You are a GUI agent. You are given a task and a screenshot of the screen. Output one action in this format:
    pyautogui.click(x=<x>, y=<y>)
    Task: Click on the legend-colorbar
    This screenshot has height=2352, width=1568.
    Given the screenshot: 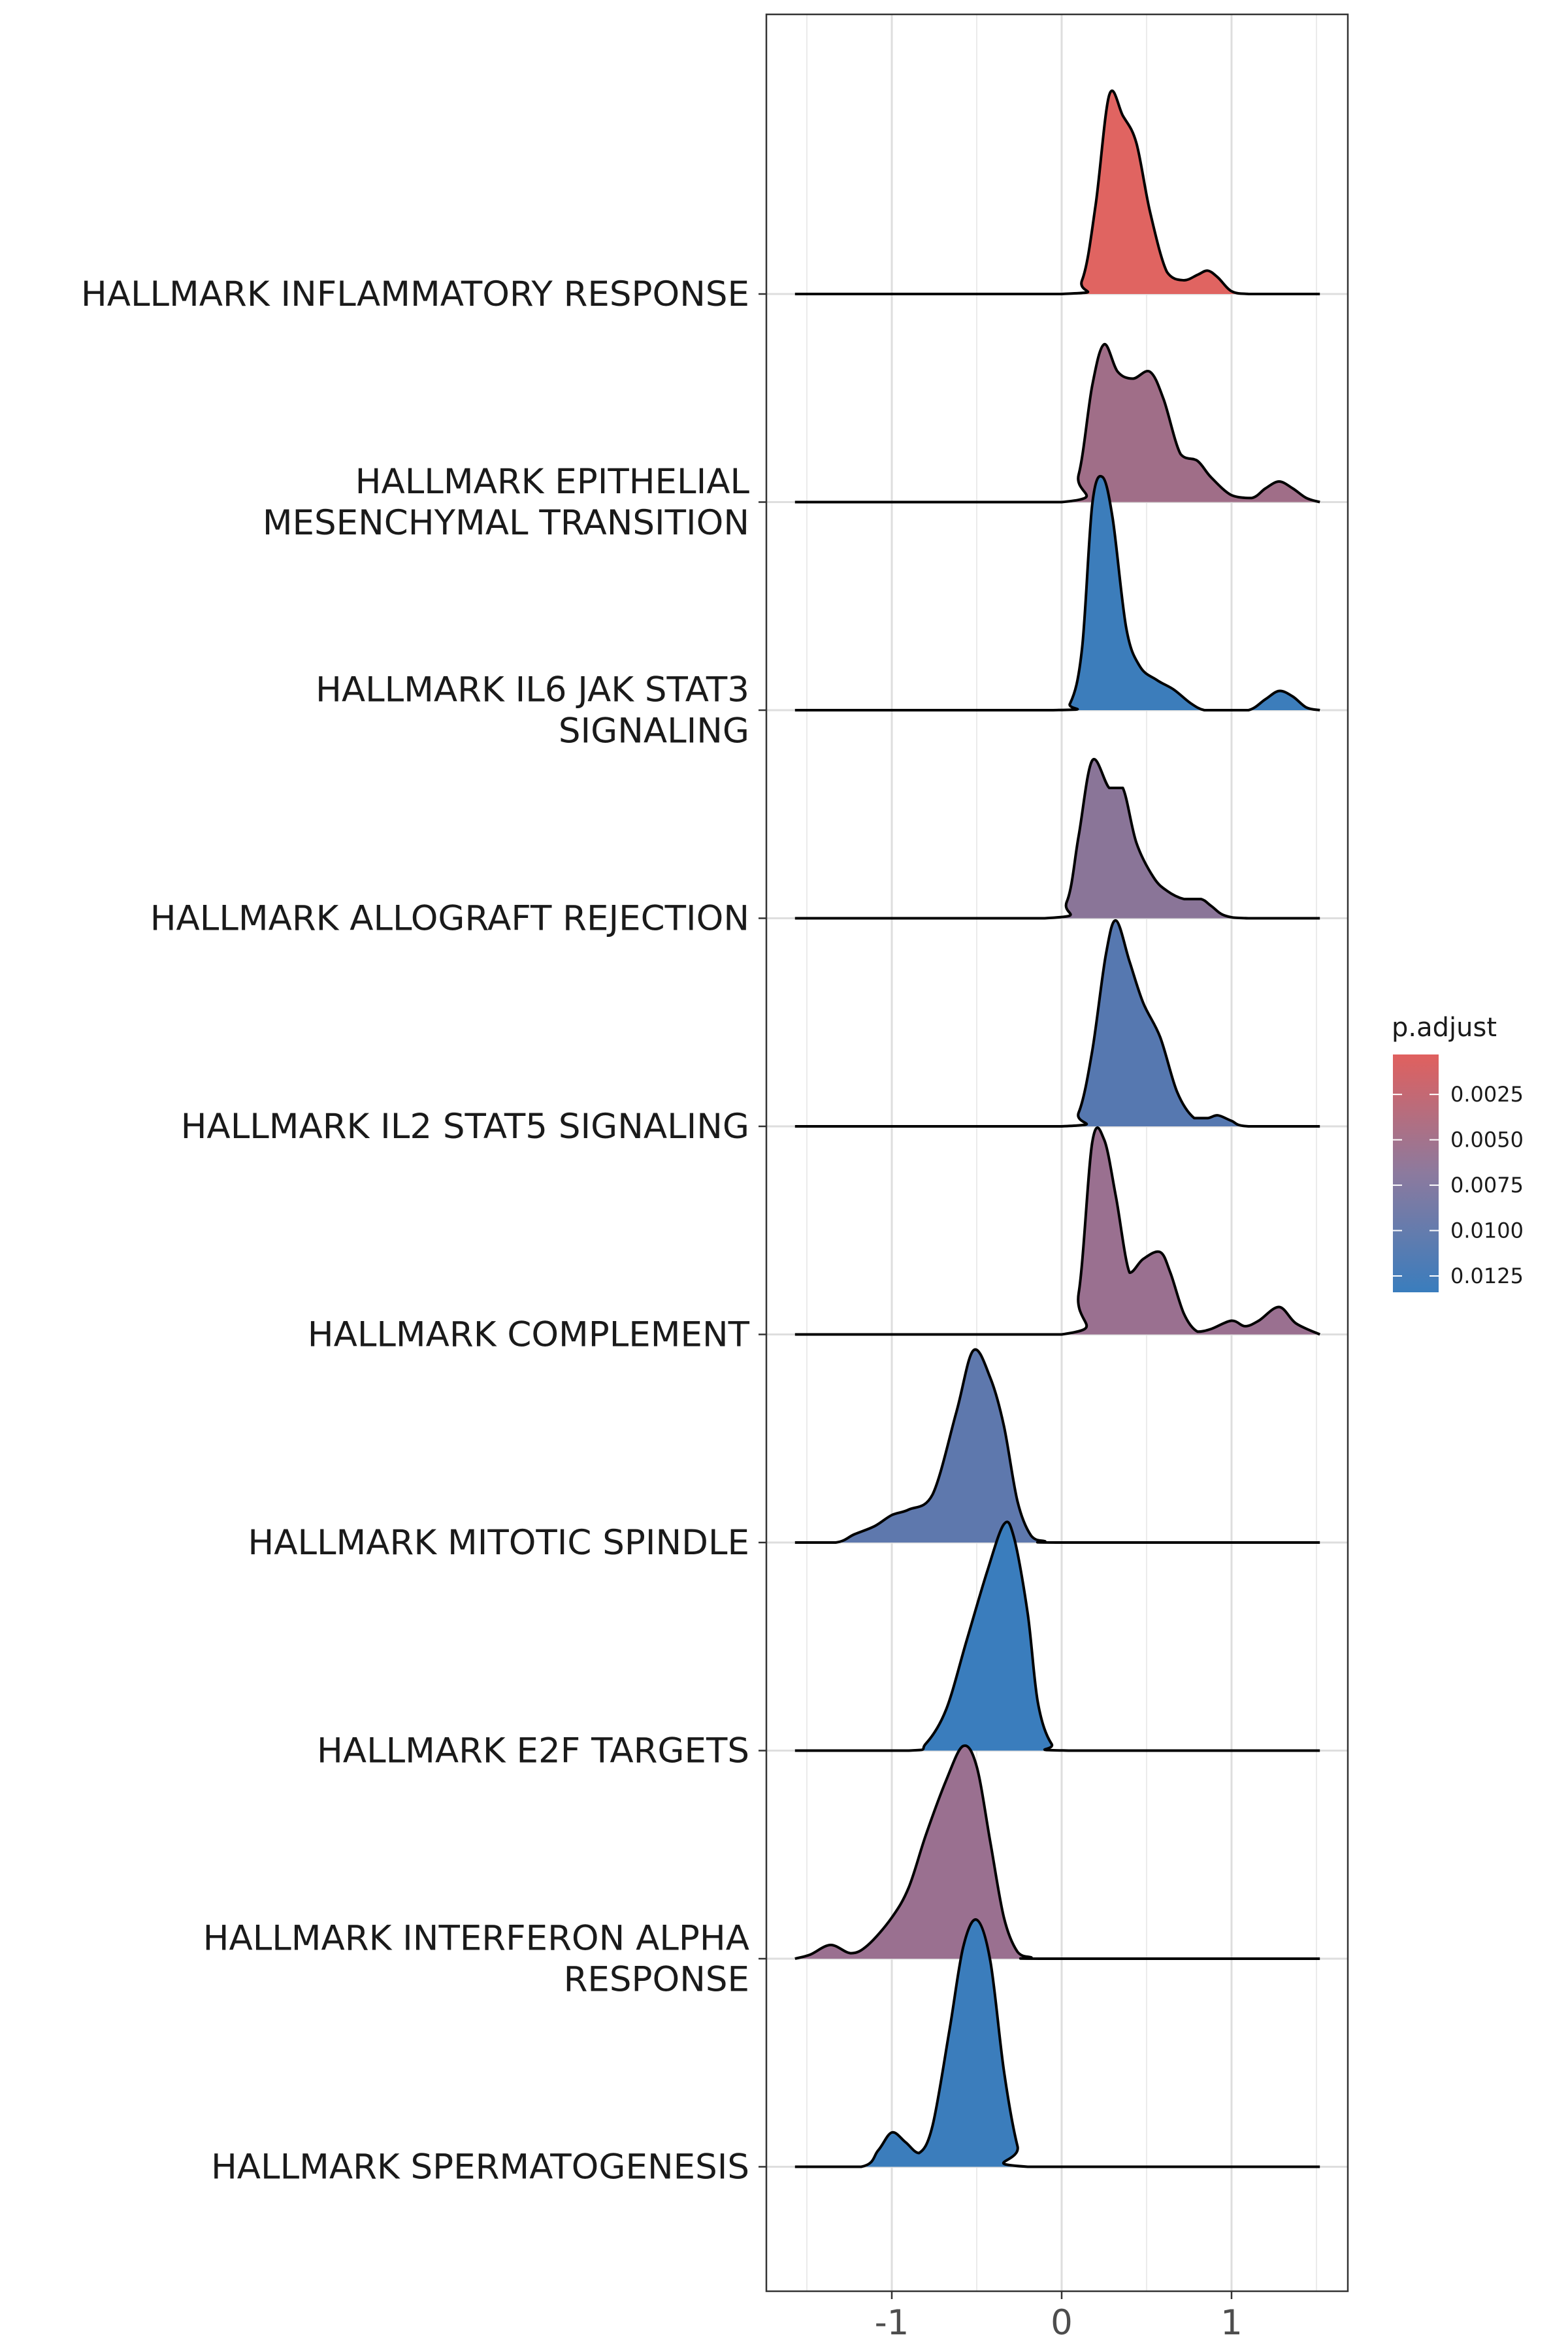 What is the action you would take?
    pyautogui.click(x=1416, y=1173)
    